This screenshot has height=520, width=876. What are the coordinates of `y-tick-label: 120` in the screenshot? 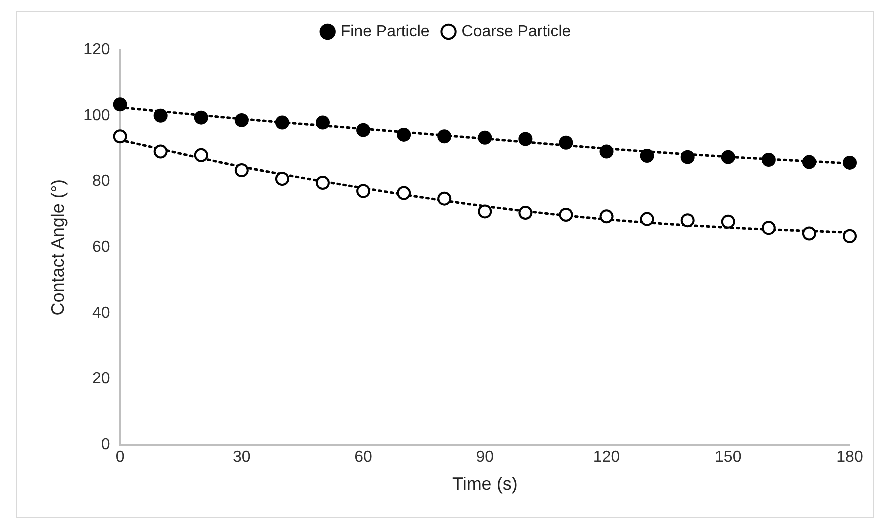 It's located at (97, 49).